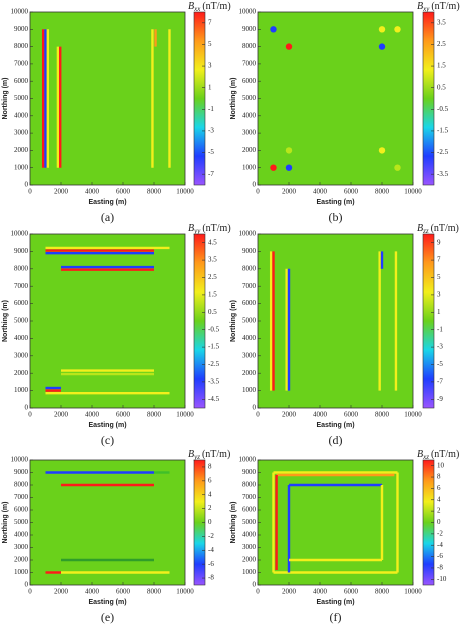 This screenshot has height=627, width=474. I want to click on colorbar-tick-label: 1.5, so click(212, 295).